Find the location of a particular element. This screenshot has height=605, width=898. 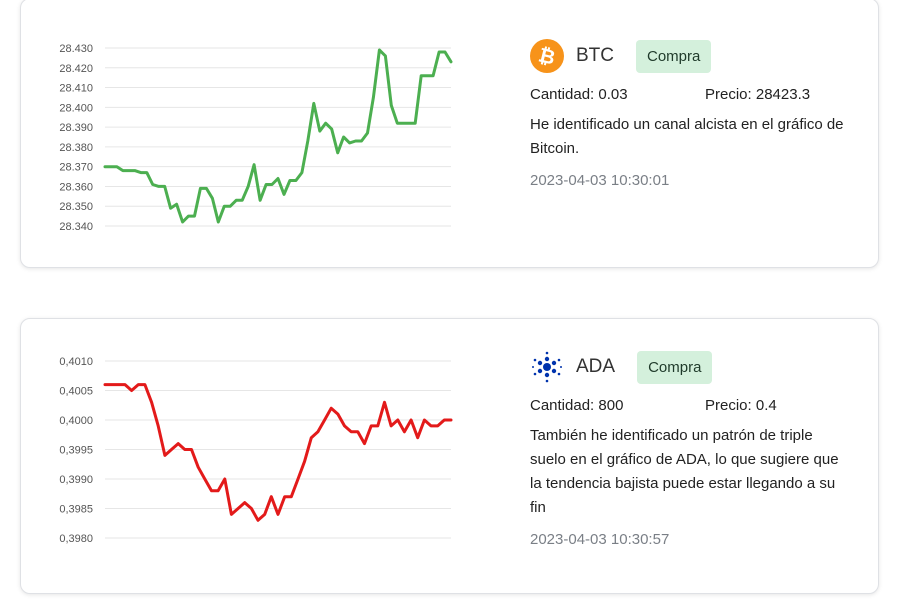

timestamp: 2023-04-03 10:30:57 is located at coordinates (600, 539).